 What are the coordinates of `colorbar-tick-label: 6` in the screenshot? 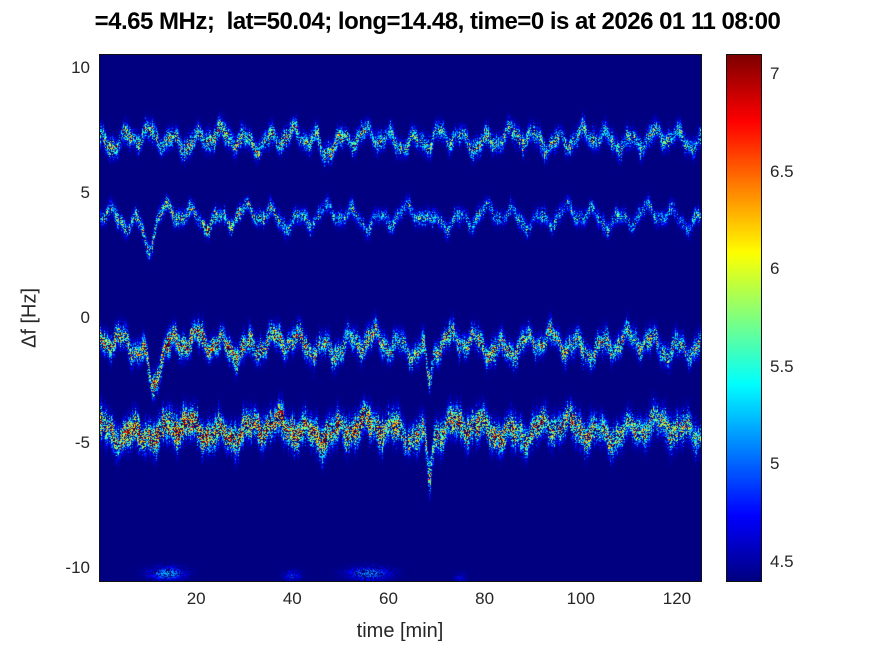 It's located at (775, 269).